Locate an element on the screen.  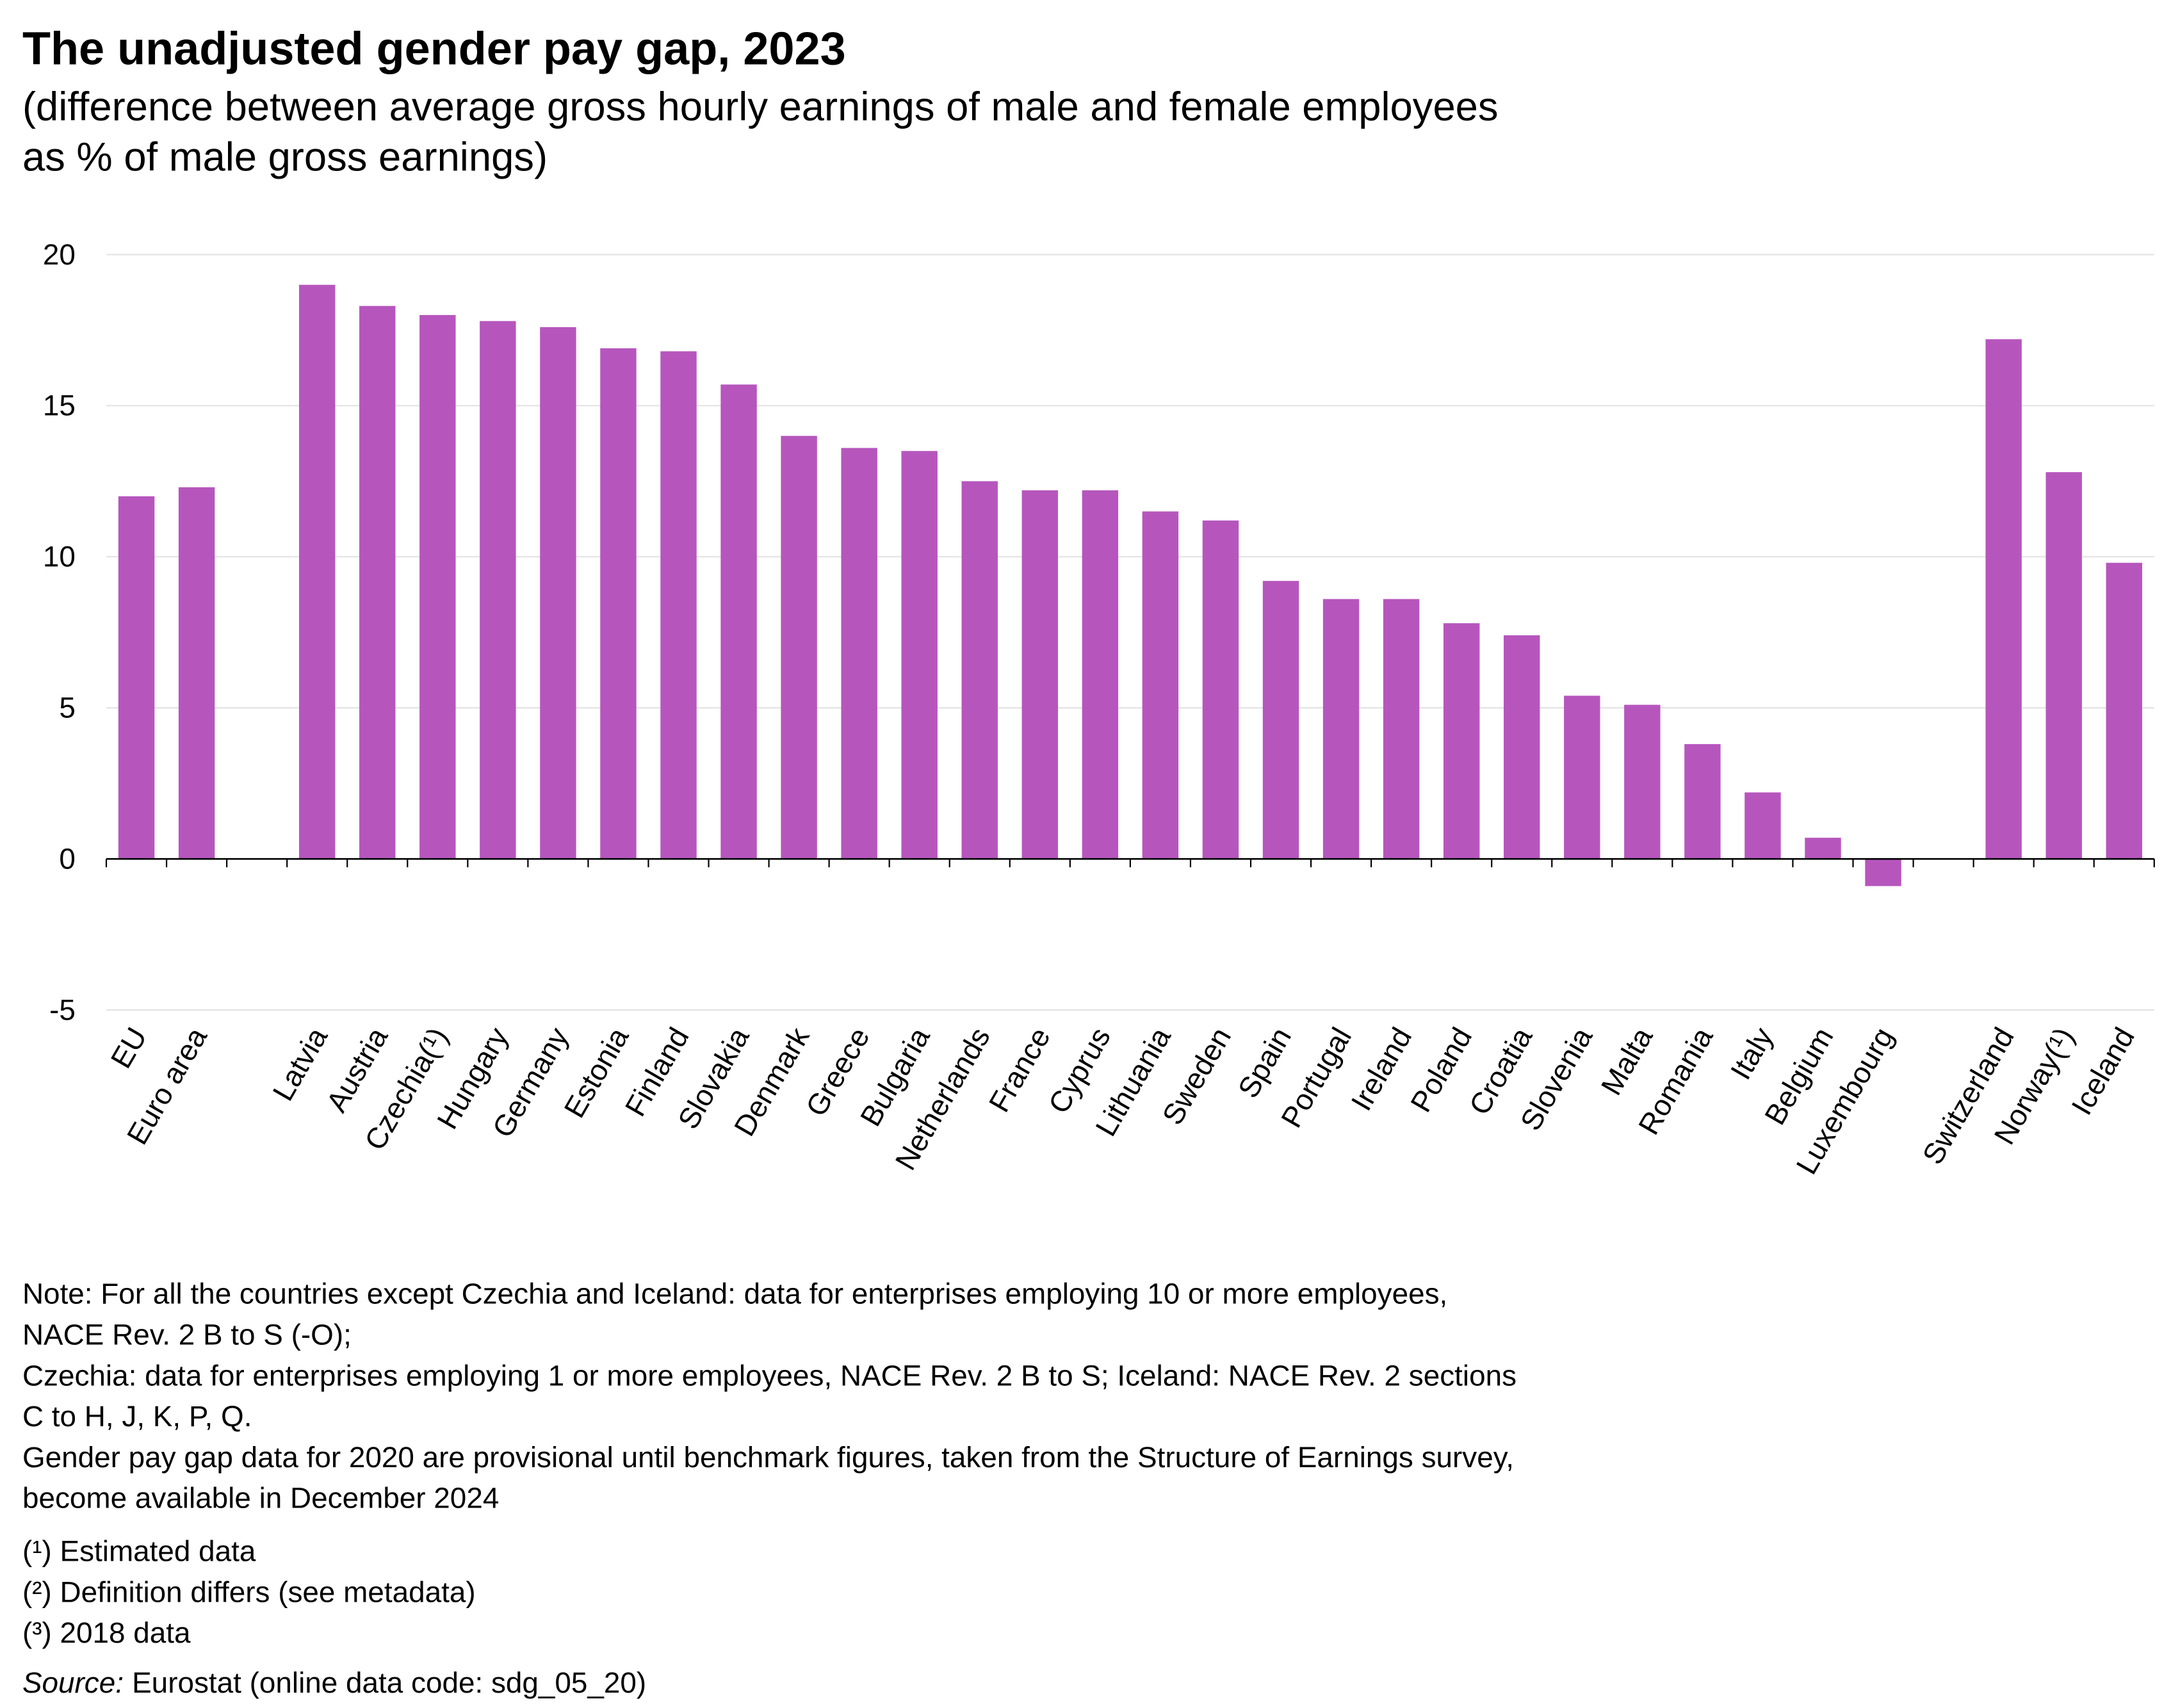
x-tick-label: Malta is located at coordinates (1626, 1061).